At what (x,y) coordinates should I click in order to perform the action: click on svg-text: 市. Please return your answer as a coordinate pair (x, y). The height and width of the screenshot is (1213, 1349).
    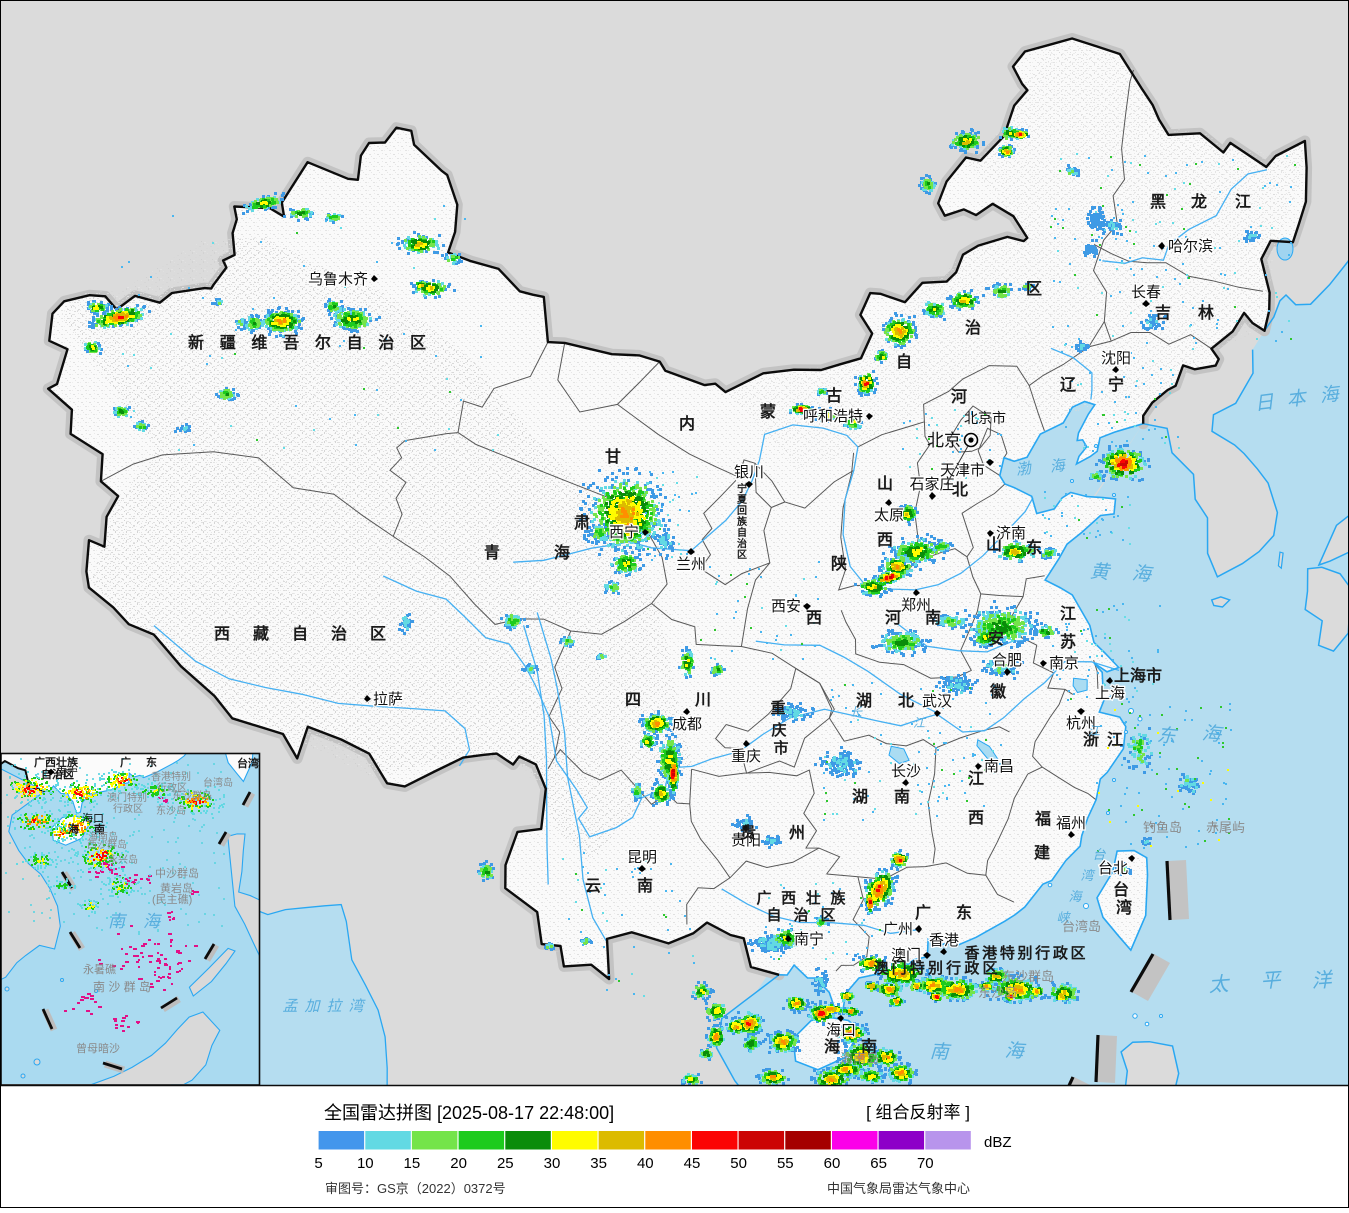
    Looking at the image, I should click on (780, 748).